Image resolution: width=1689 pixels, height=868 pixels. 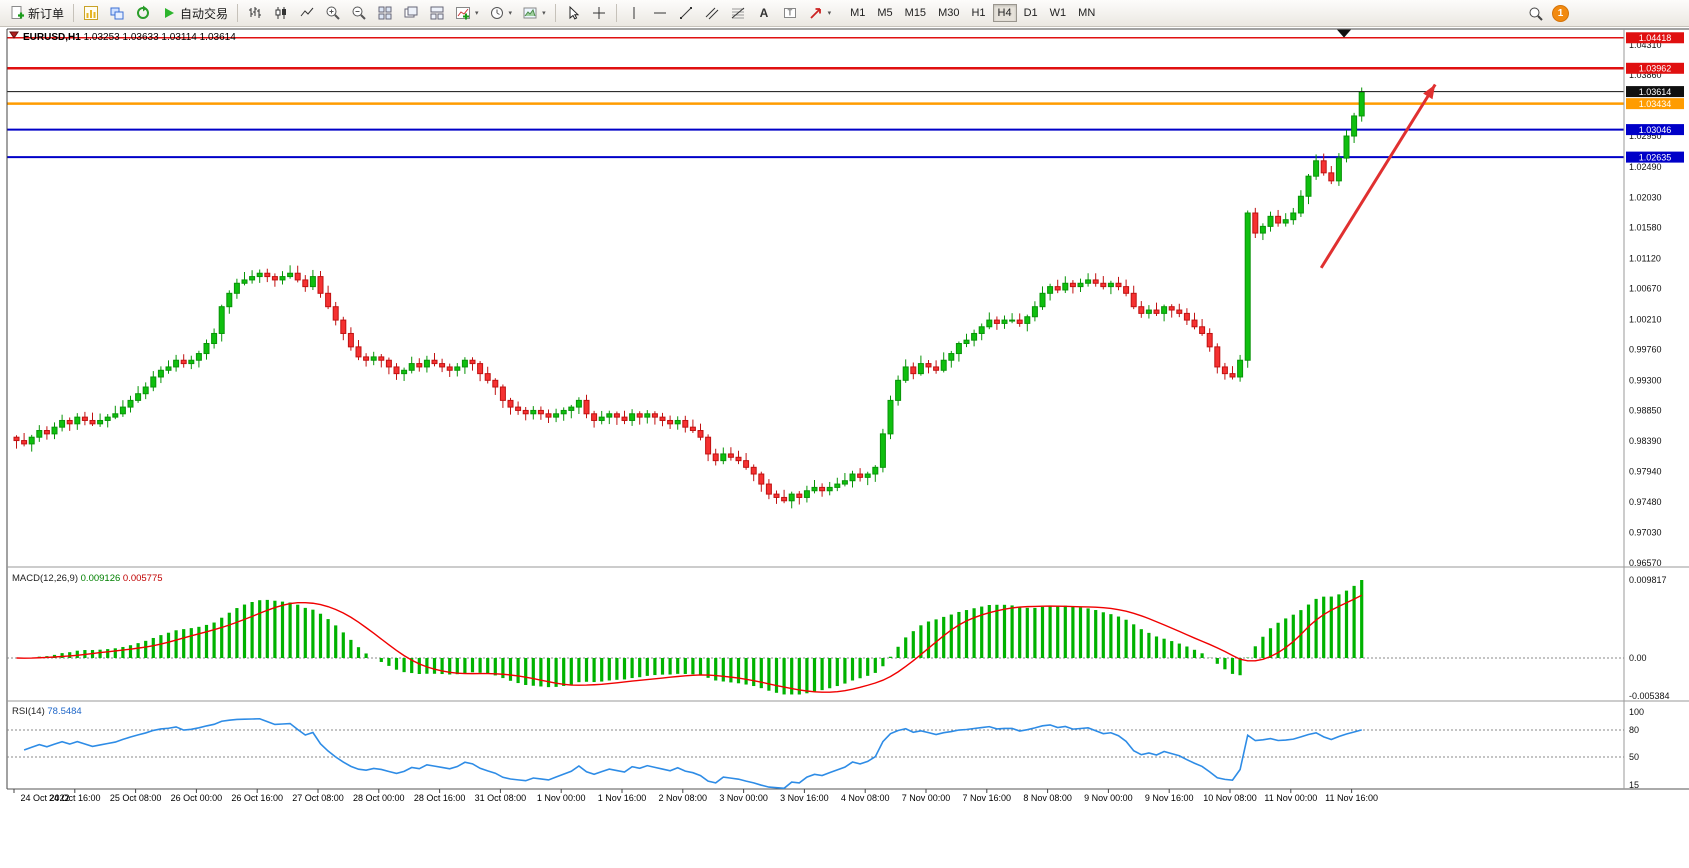 I want to click on vertical-line-icon, so click(x=634, y=13).